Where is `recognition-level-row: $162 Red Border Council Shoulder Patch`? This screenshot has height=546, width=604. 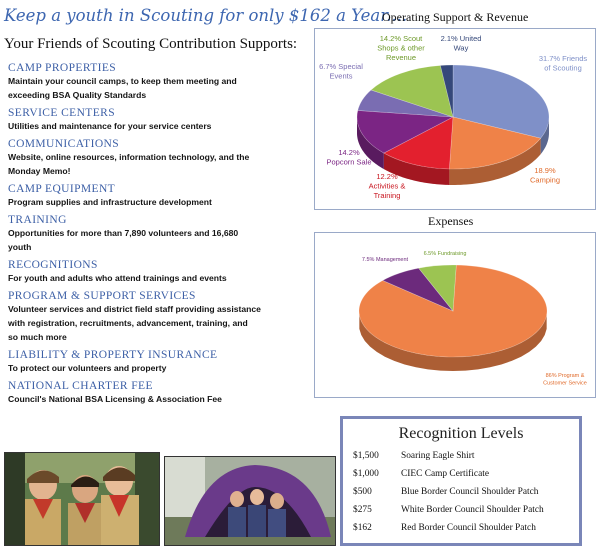
recognition-level-row: $162 Red Border Council Shoulder Patch is located at coordinates (461, 528).